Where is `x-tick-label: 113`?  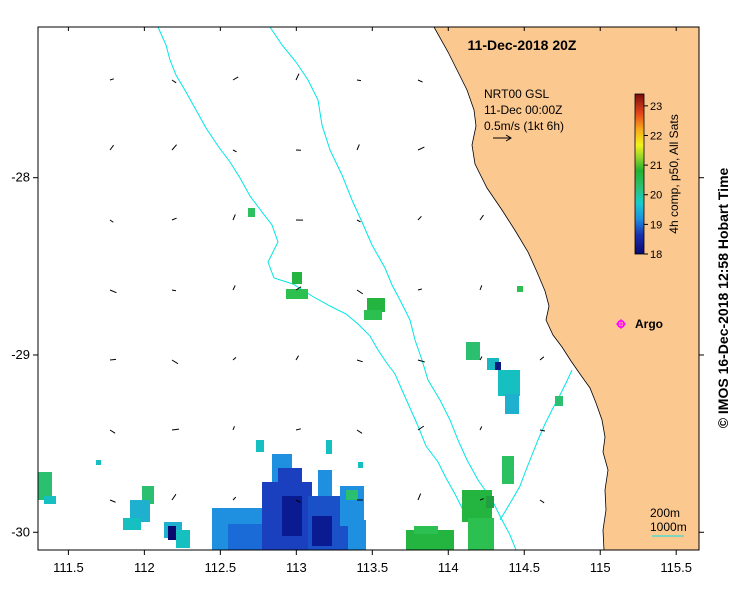 x-tick-label: 113 is located at coordinates (296, 567).